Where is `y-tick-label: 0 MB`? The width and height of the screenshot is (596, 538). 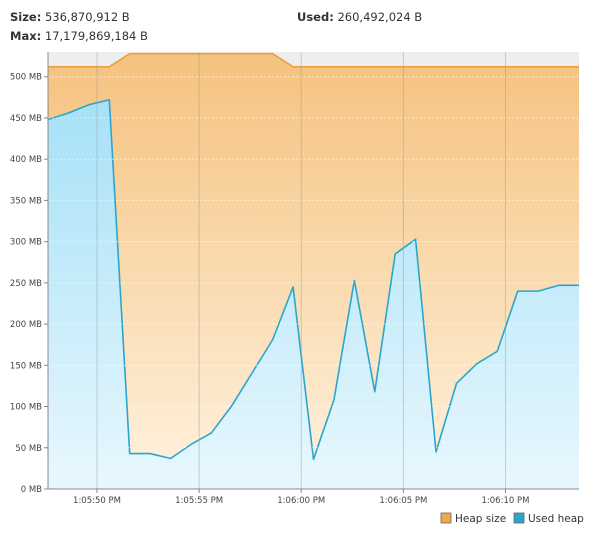
y-tick-label: 0 MB is located at coordinates (31, 490).